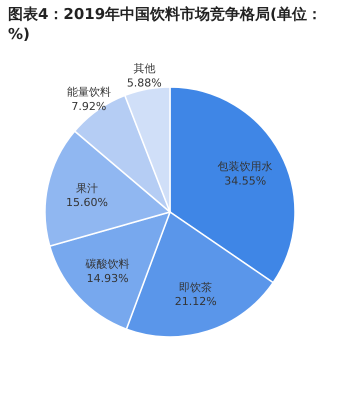  I want to click on data-label: 15.60%, so click(87, 203).